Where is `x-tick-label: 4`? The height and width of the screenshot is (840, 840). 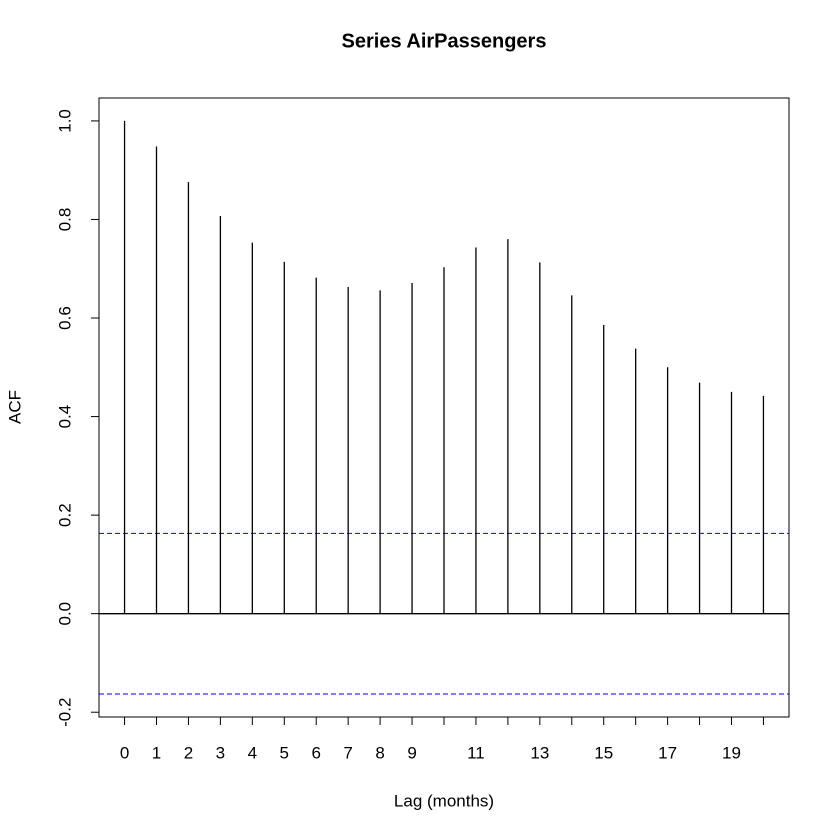
x-tick-label: 4 is located at coordinates (252, 752).